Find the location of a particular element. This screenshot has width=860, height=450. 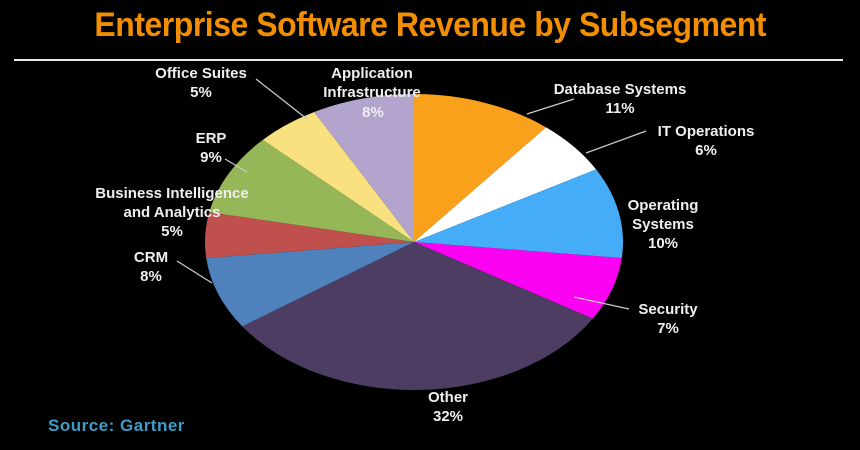

leader-line-office-suites is located at coordinates (281, 99).